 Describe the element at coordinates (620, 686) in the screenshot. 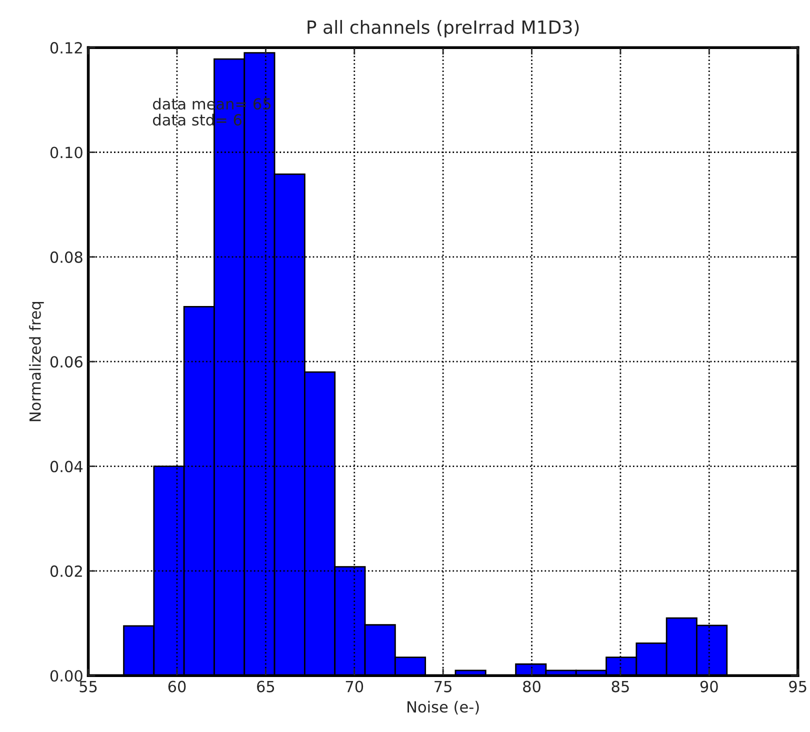

I see `x-tick-label: 85` at that location.